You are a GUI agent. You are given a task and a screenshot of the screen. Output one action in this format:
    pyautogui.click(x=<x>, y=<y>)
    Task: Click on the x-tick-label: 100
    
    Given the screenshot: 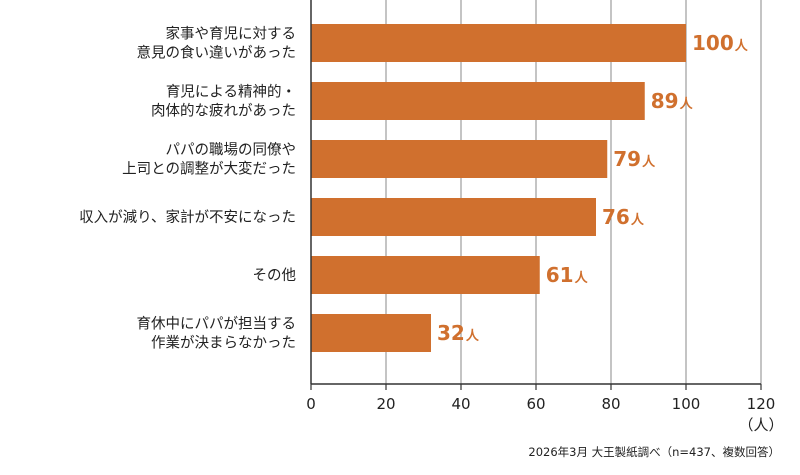 What is the action you would take?
    pyautogui.click(x=686, y=404)
    